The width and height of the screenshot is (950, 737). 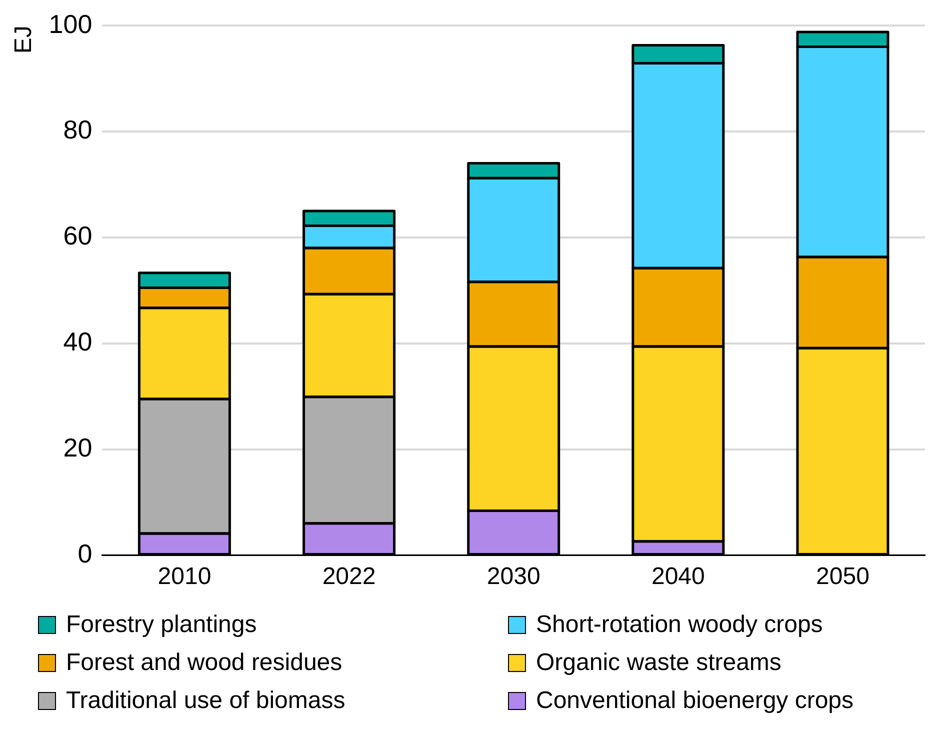 I want to click on x-tick-label: 2022, so click(x=349, y=576).